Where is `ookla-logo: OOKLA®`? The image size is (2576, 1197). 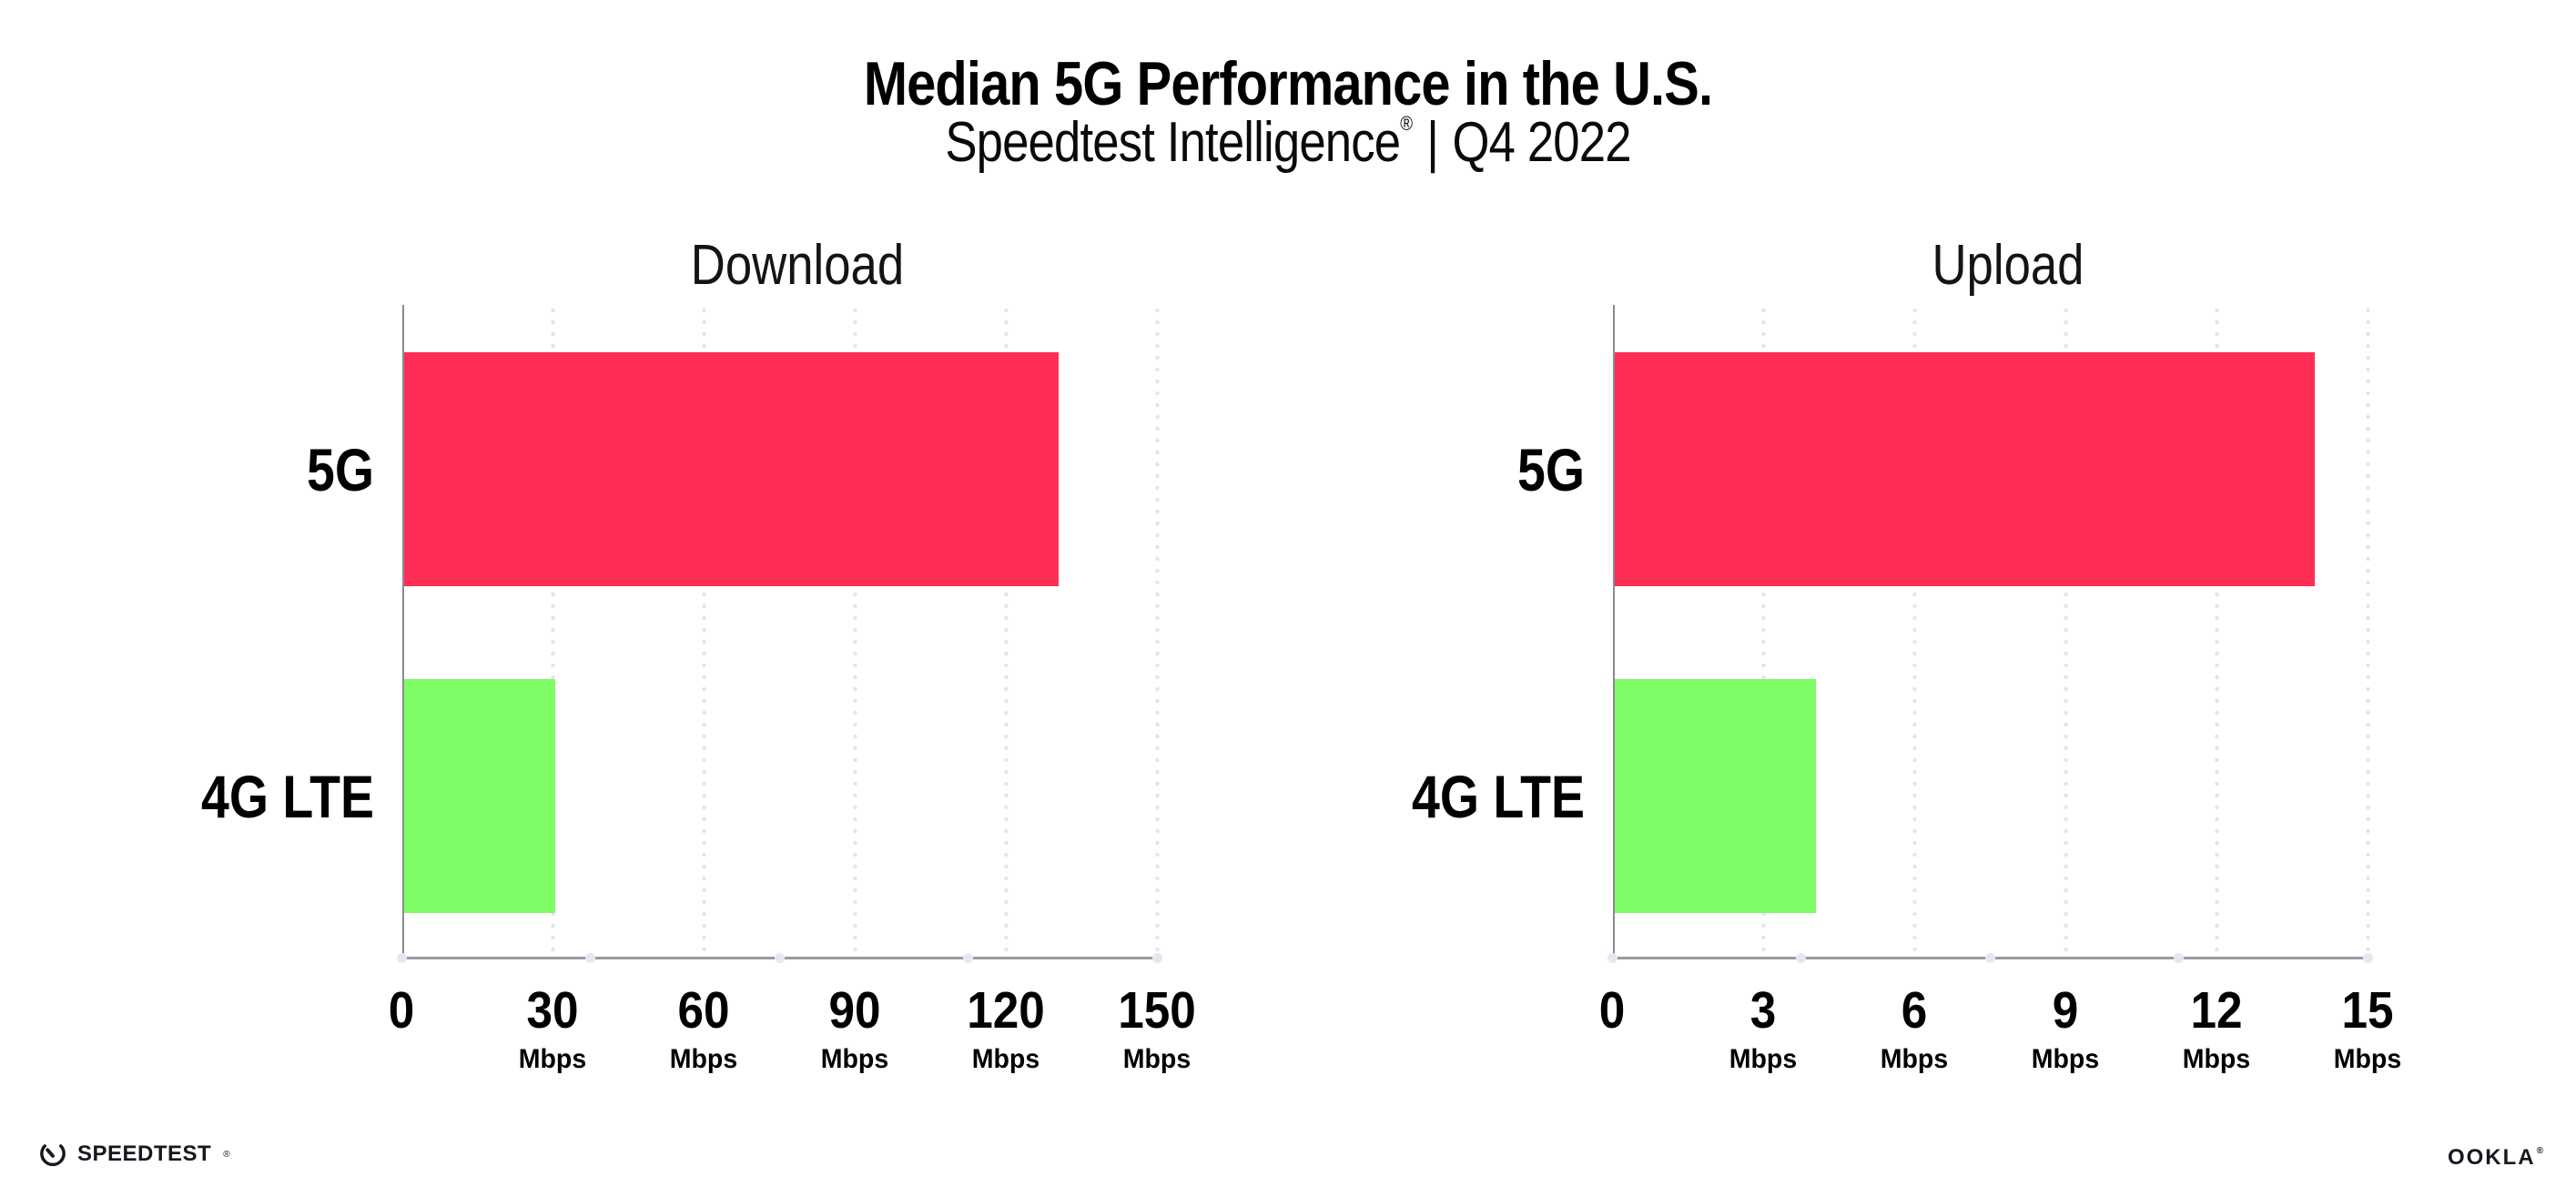
ookla-logo: OOKLA® is located at coordinates (2496, 1158).